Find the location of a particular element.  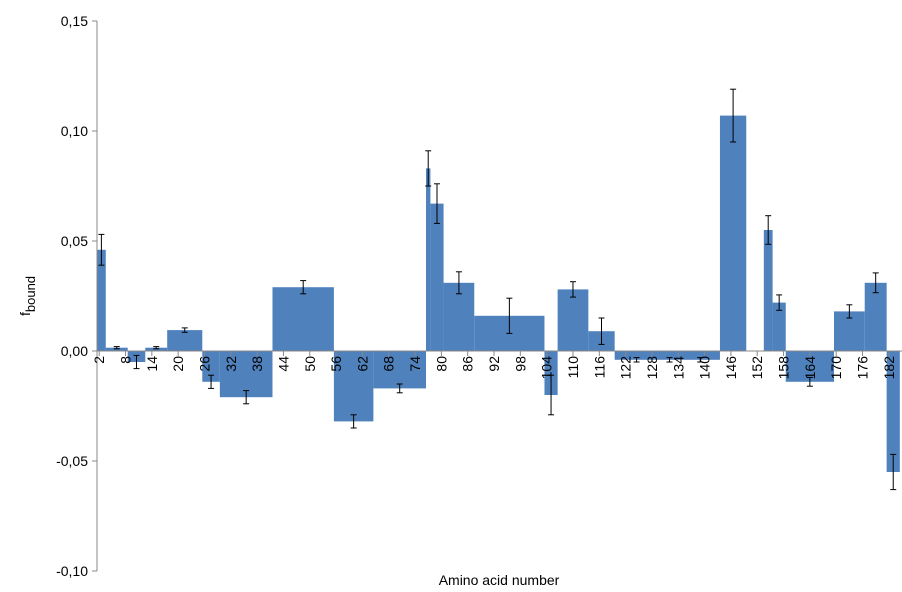

y-axis-label-sub: bound is located at coordinates (30, 294).